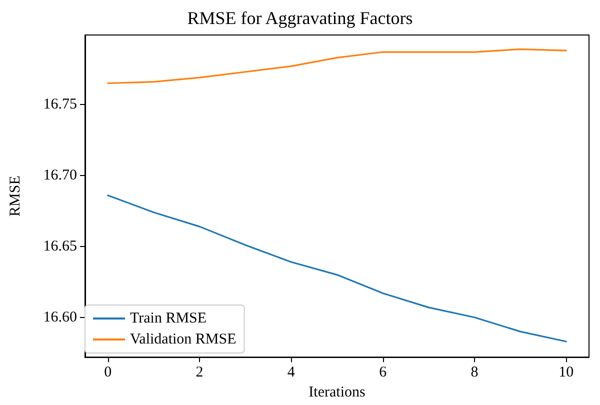  What do you see at coordinates (108, 372) in the screenshot?
I see `x-tick-label: 0` at bounding box center [108, 372].